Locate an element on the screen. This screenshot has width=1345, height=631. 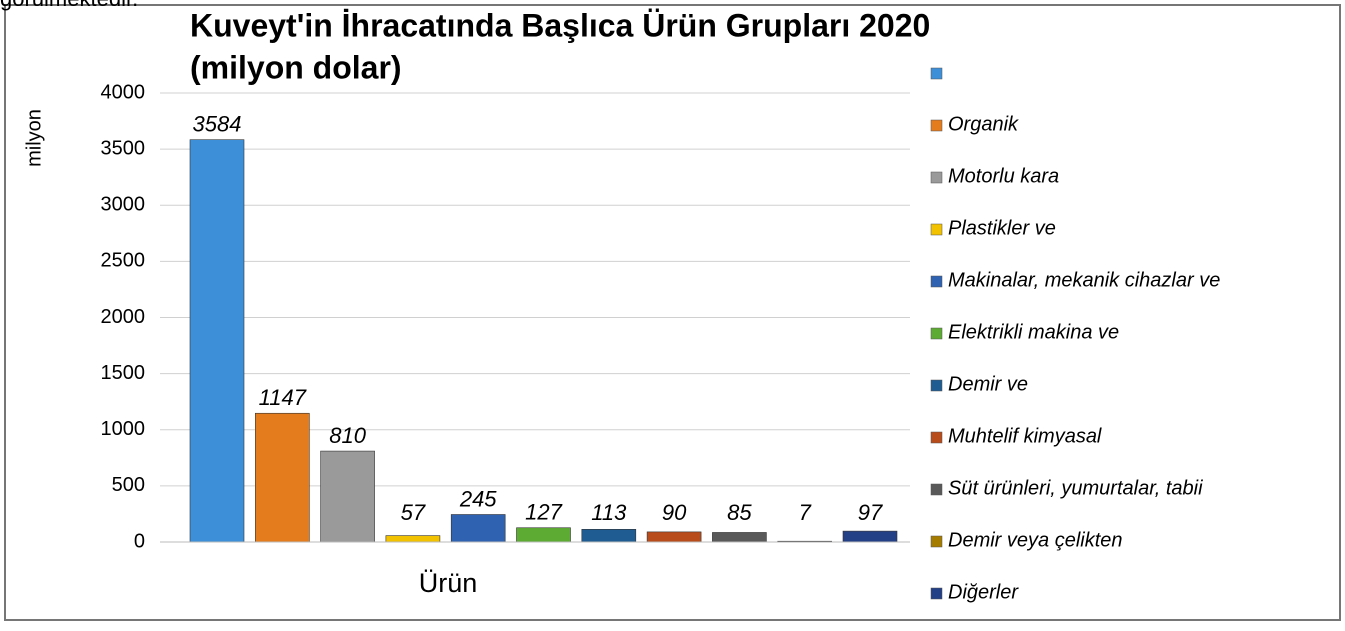
y-tick-label: 1000 is located at coordinates (123, 429).